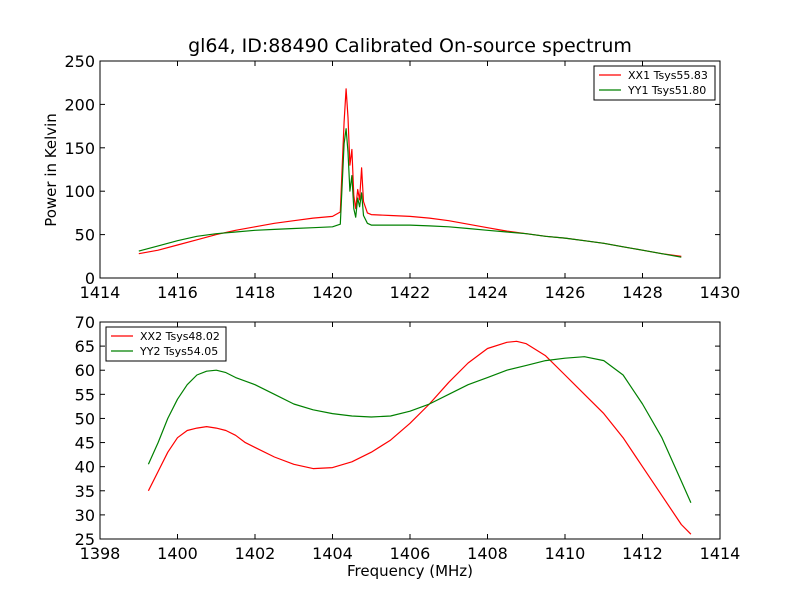  What do you see at coordinates (487, 553) in the screenshot?
I see `x-tick-label: 1408` at bounding box center [487, 553].